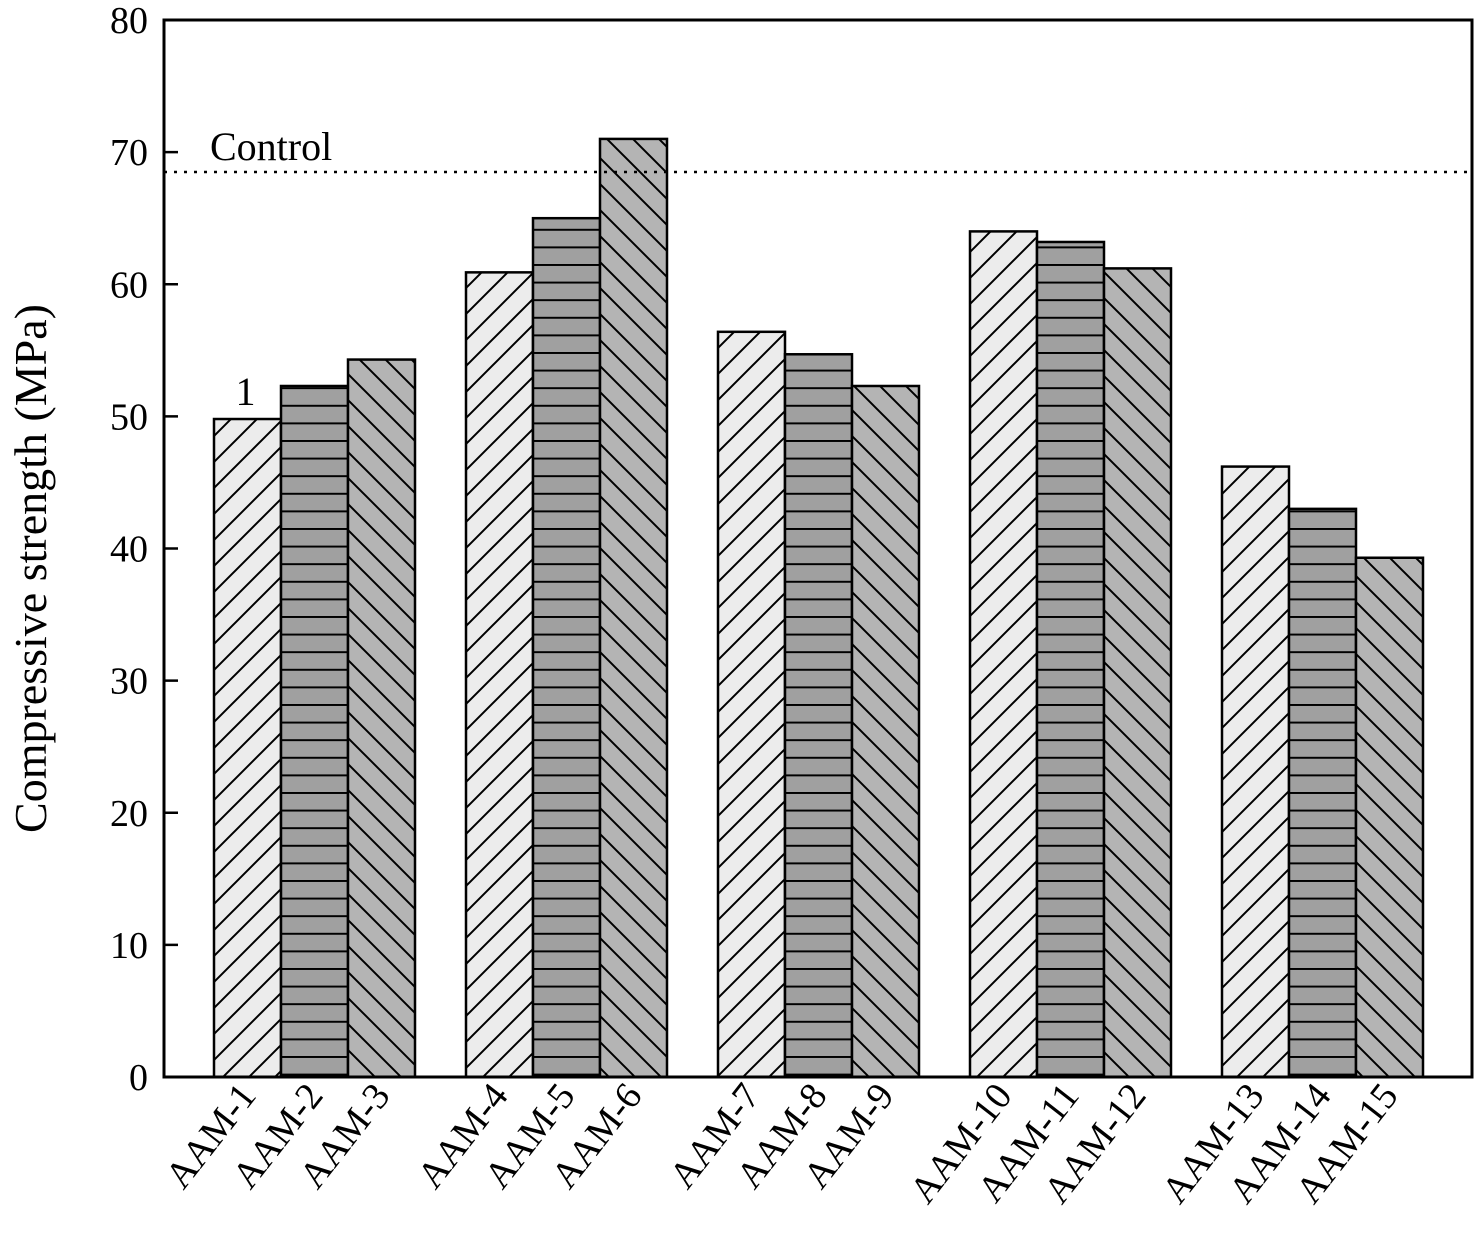 The width and height of the screenshot is (1476, 1247). I want to click on y-tick-label: 50, so click(129, 417).